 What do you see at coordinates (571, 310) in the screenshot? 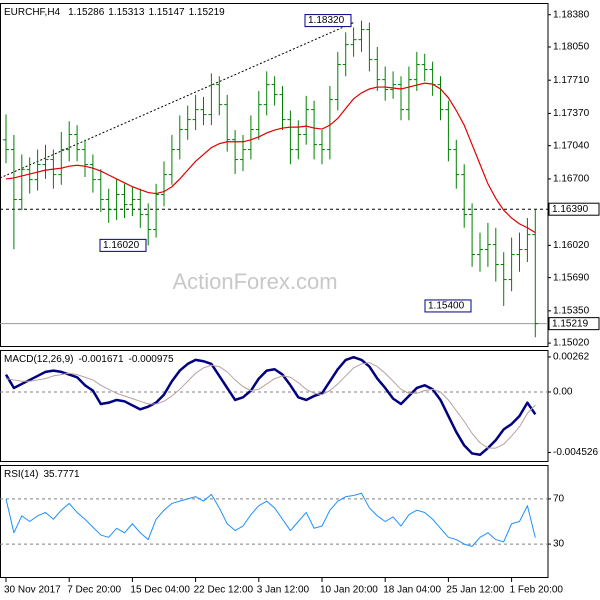
I see `y-tick-label: 1.15350` at bounding box center [571, 310].